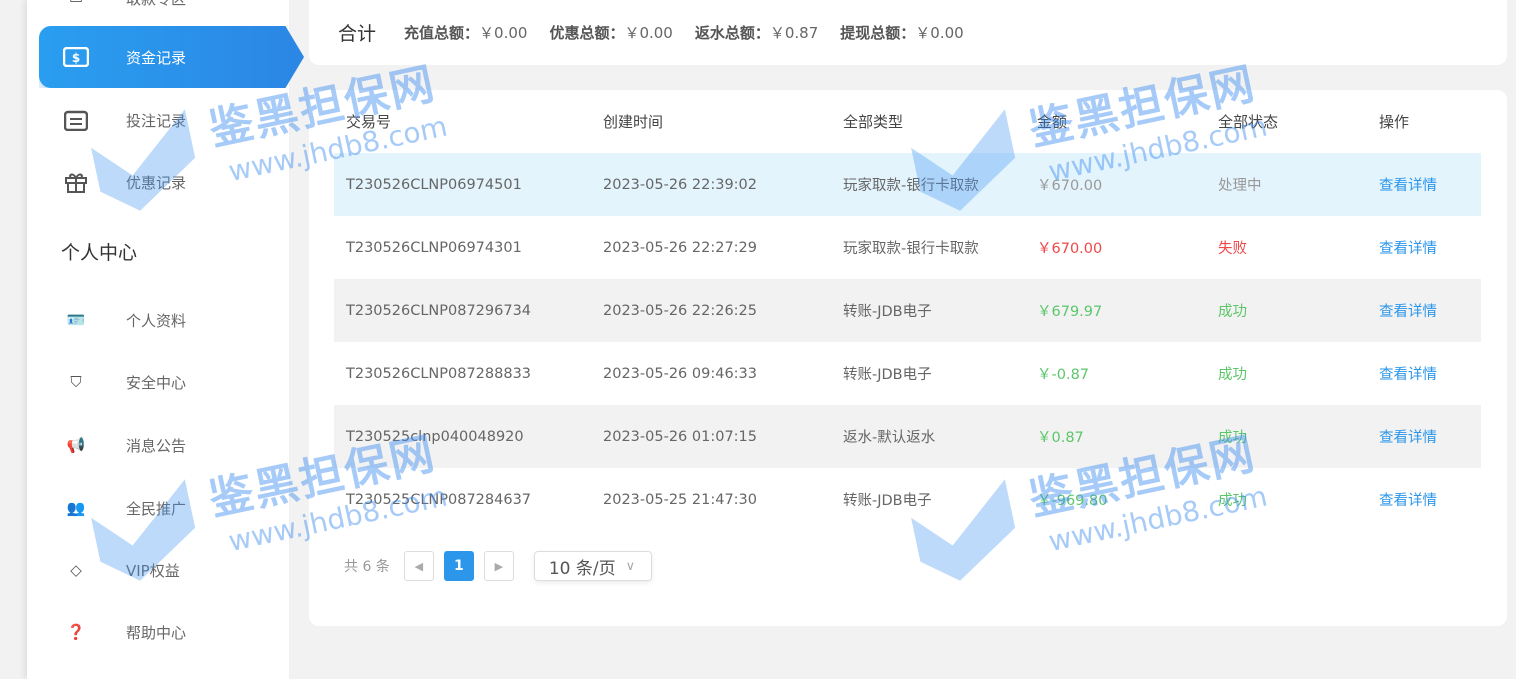 The image size is (1516, 679). I want to click on sidebar-item-fund-records: $ 资金记录, so click(171, 57).